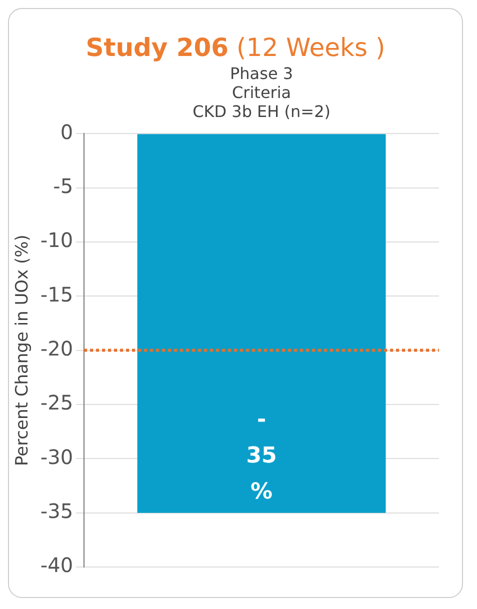 This screenshot has height=609, width=477. Describe the element at coordinates (57, 565) in the screenshot. I see `y-tick-label: -40` at that location.